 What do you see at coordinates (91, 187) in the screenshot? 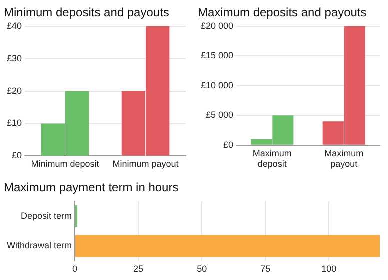
I see `chart-title: Maximum payment term in hours` at bounding box center [91, 187].